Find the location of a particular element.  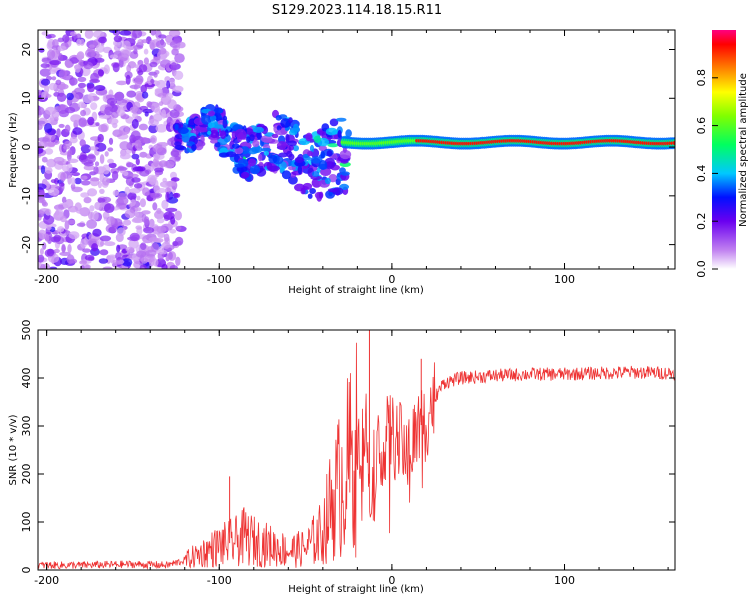

snr-y-tick-label: 100 is located at coordinates (26, 522).